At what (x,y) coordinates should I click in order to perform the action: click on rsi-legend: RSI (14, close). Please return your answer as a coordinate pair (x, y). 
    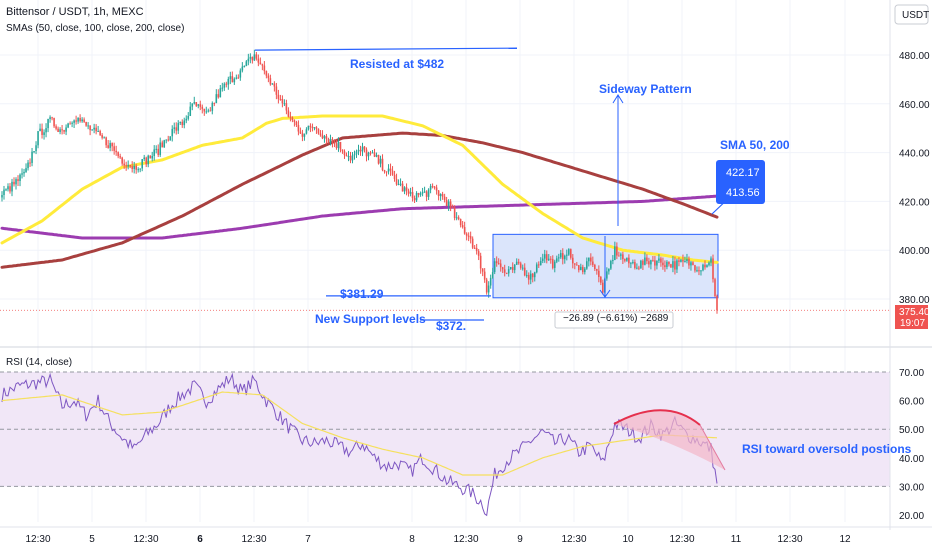
    Looking at the image, I should click on (39, 362).